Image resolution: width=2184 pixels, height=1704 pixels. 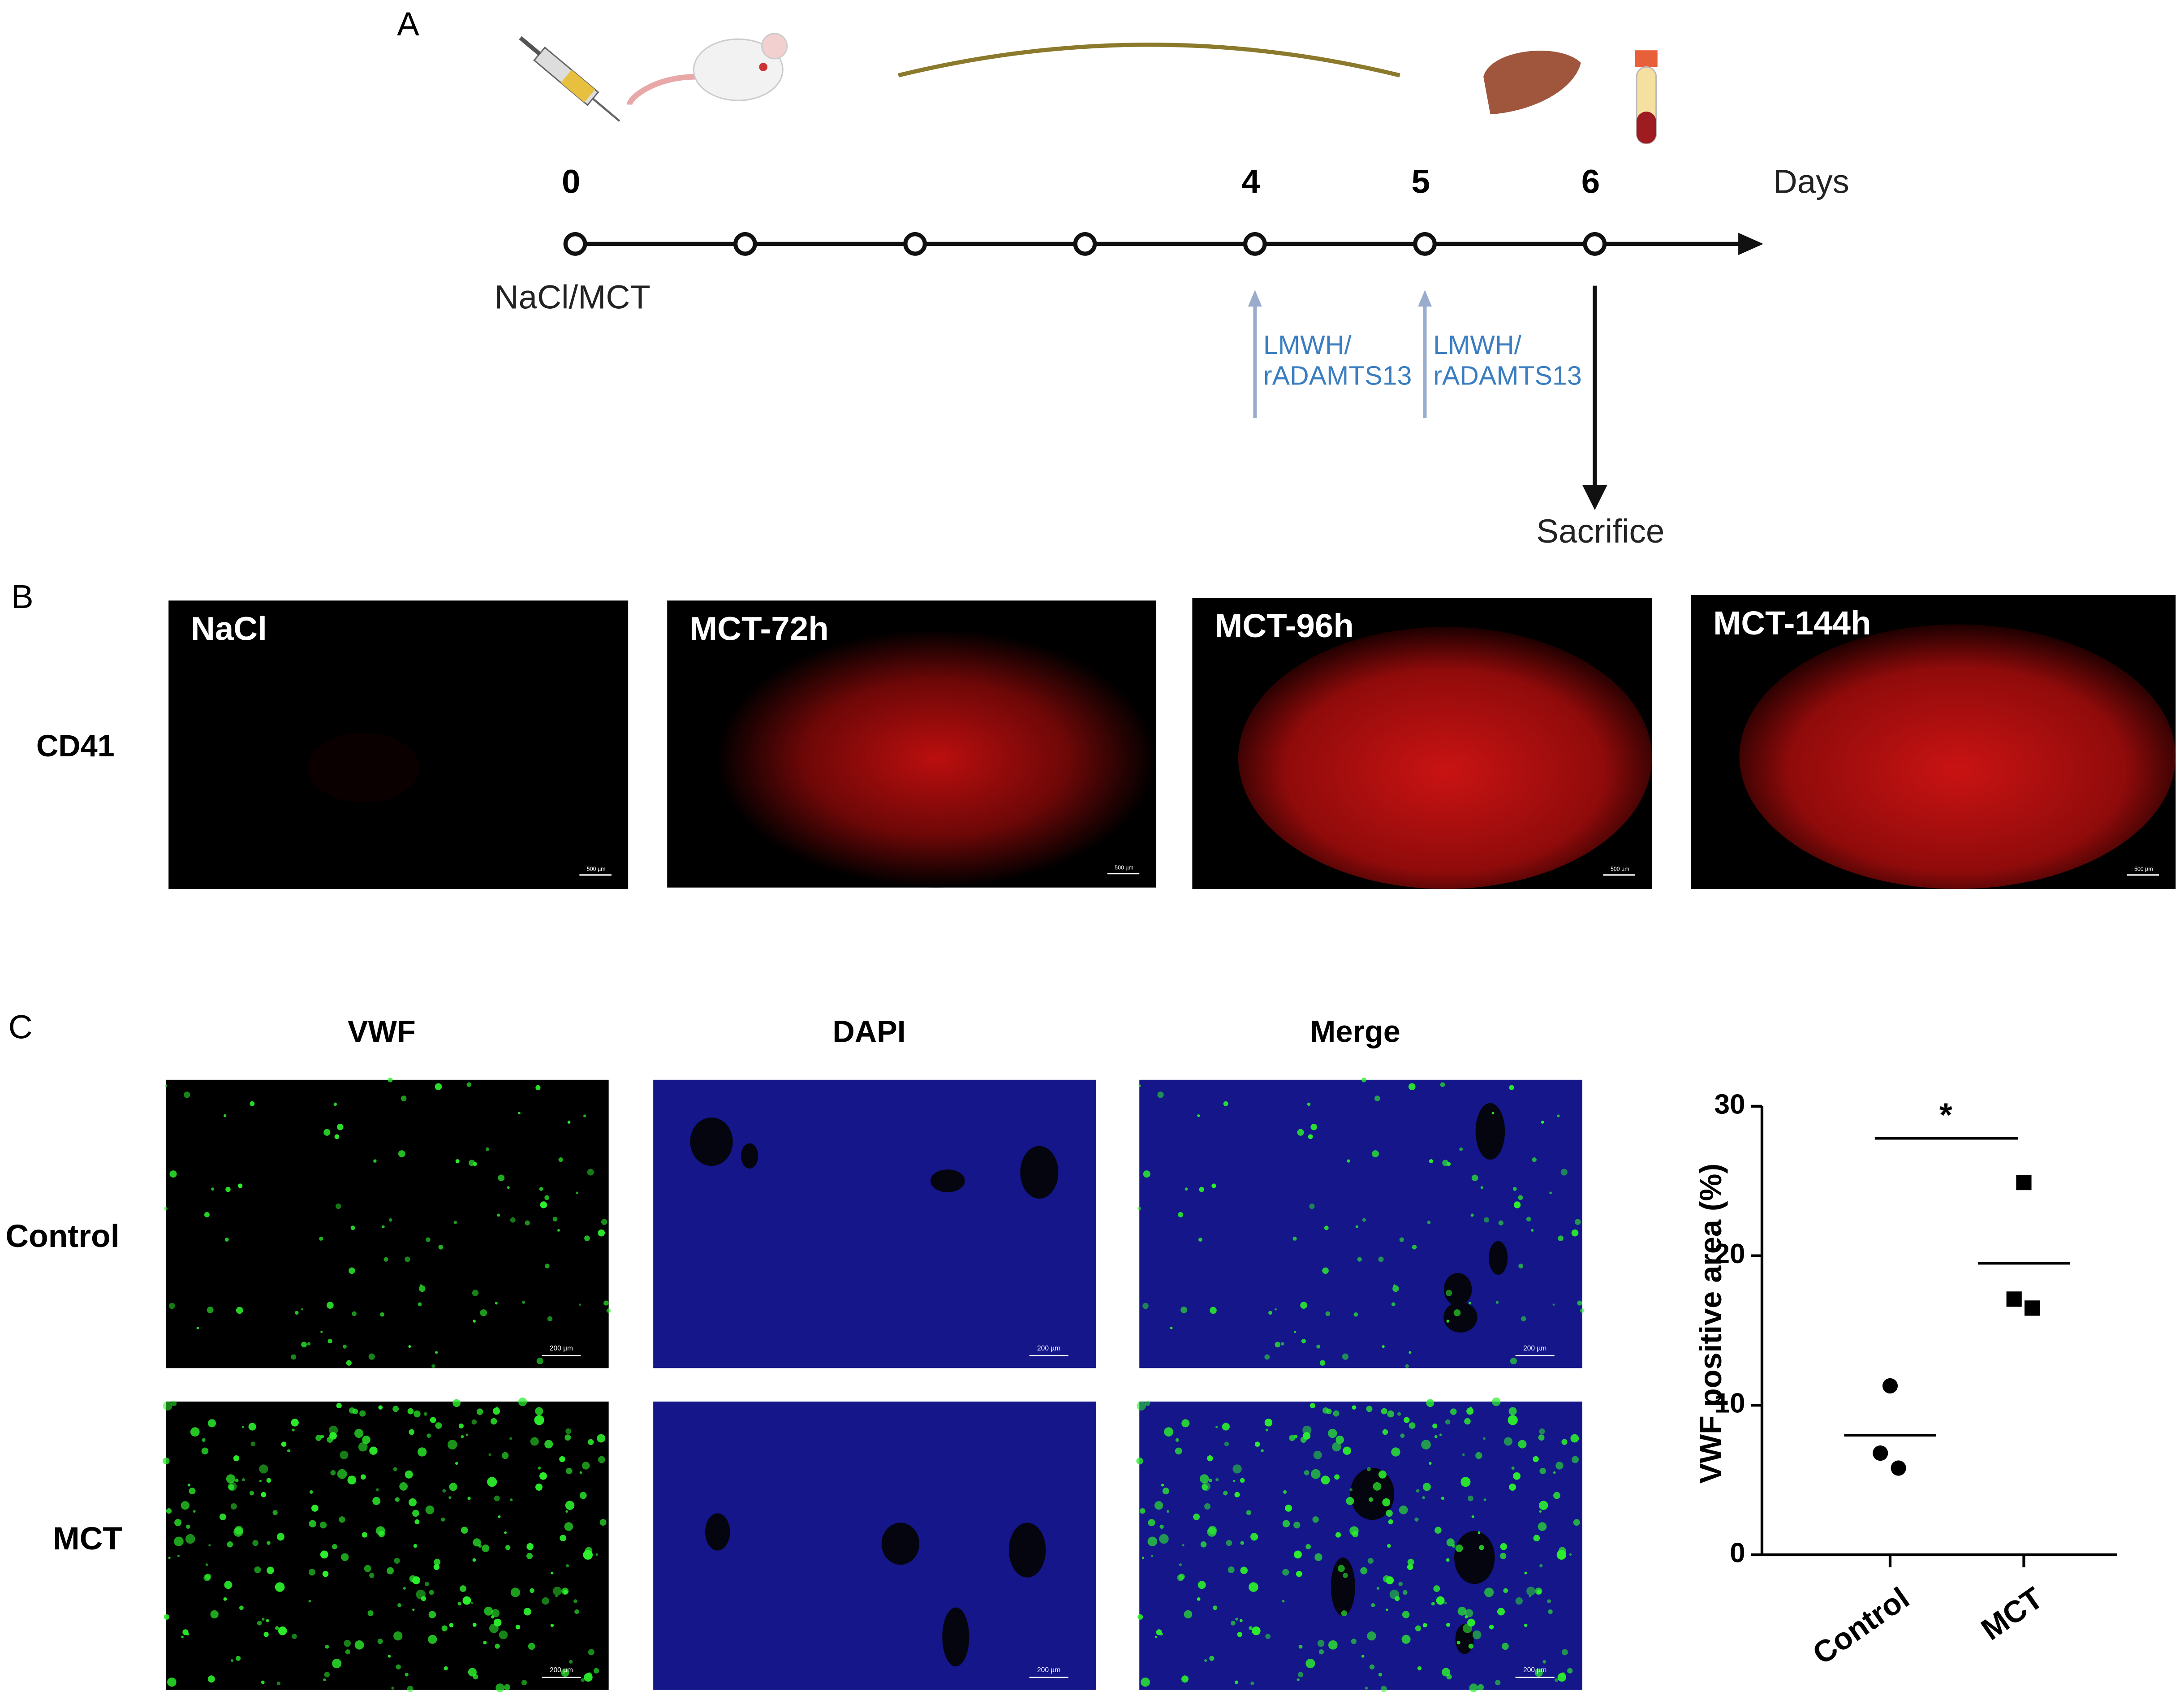 I want to click on column-label: VWF, so click(x=382, y=1031).